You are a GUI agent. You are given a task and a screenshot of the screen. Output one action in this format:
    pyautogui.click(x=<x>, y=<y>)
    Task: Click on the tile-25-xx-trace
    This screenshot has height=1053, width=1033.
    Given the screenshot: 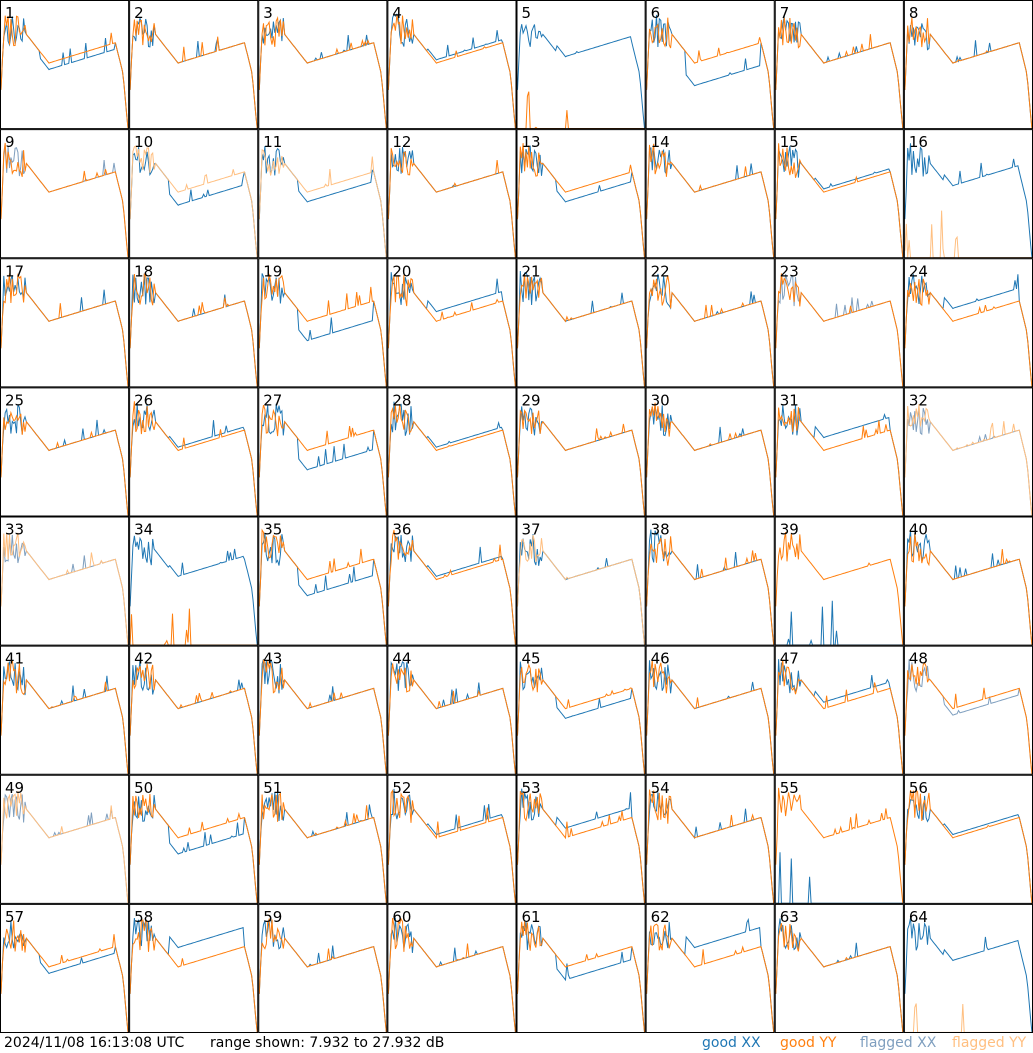 What is the action you would take?
    pyautogui.click(x=64, y=460)
    